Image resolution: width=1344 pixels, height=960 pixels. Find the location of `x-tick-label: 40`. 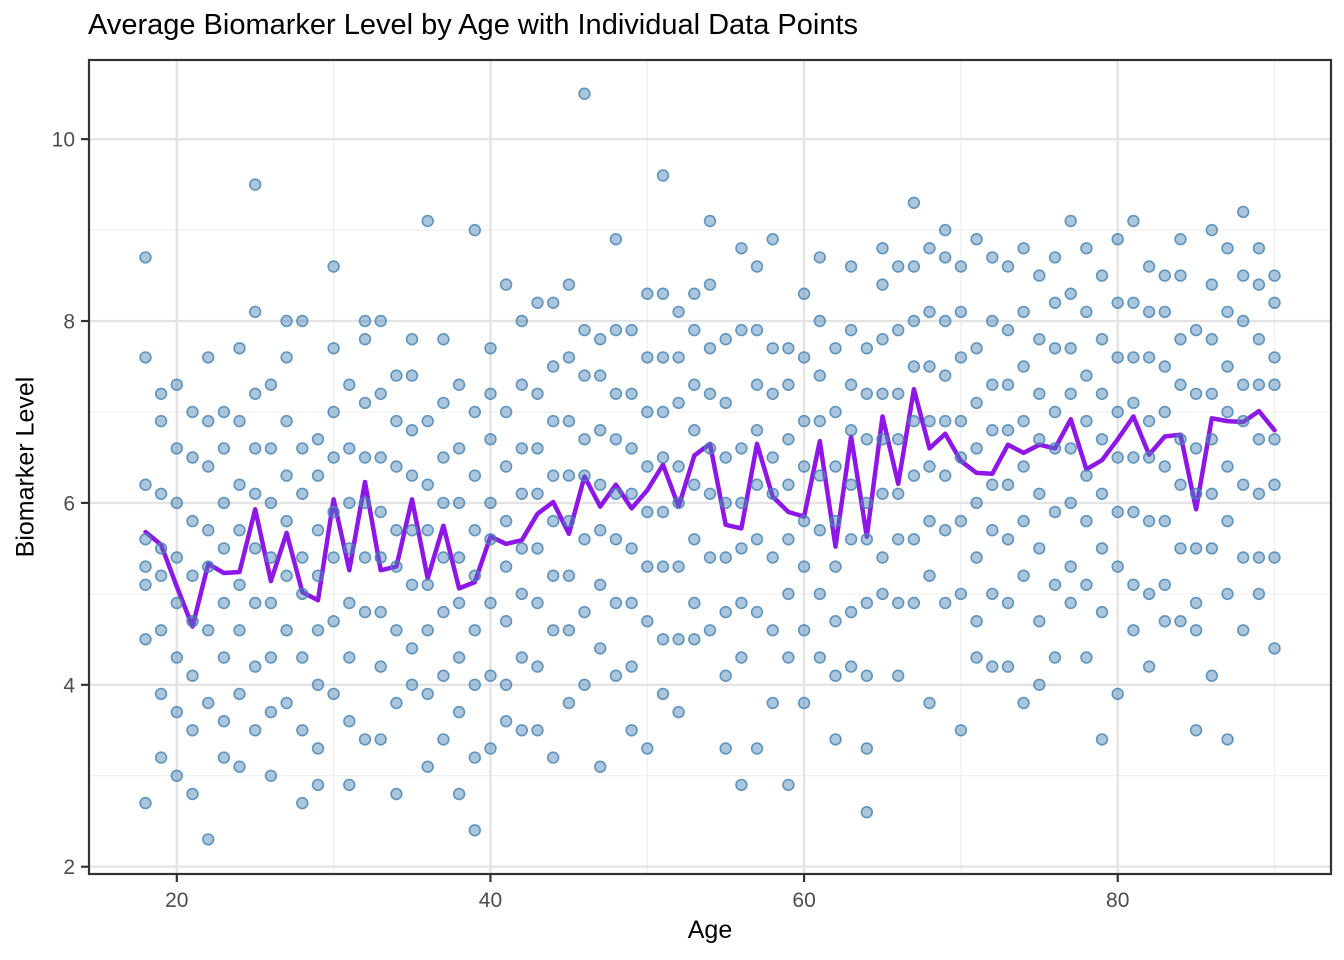

x-tick-label: 40 is located at coordinates (490, 900).